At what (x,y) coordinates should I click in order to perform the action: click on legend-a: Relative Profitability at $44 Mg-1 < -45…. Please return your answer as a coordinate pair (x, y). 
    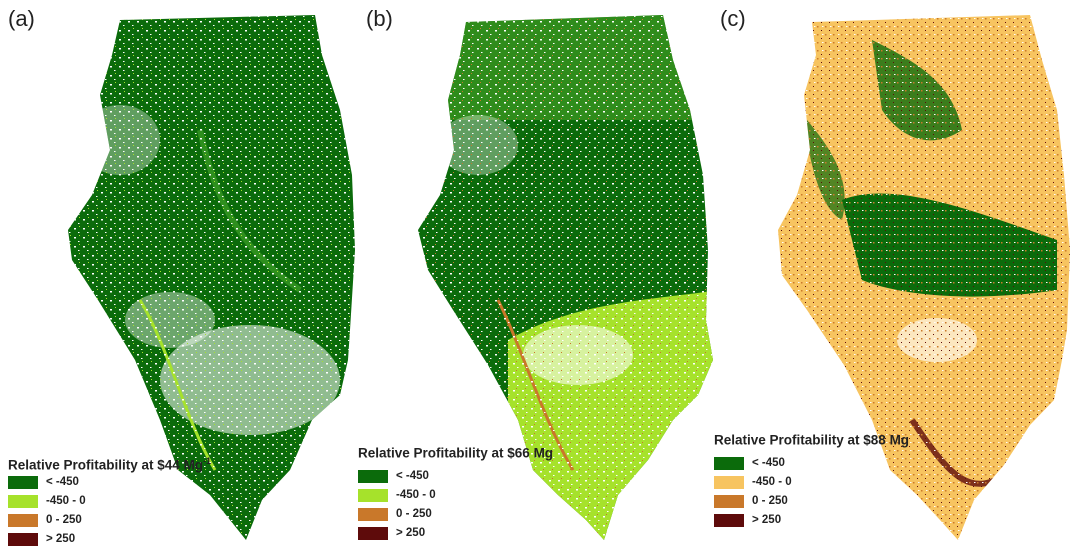
    Looking at the image, I should click on (109, 502).